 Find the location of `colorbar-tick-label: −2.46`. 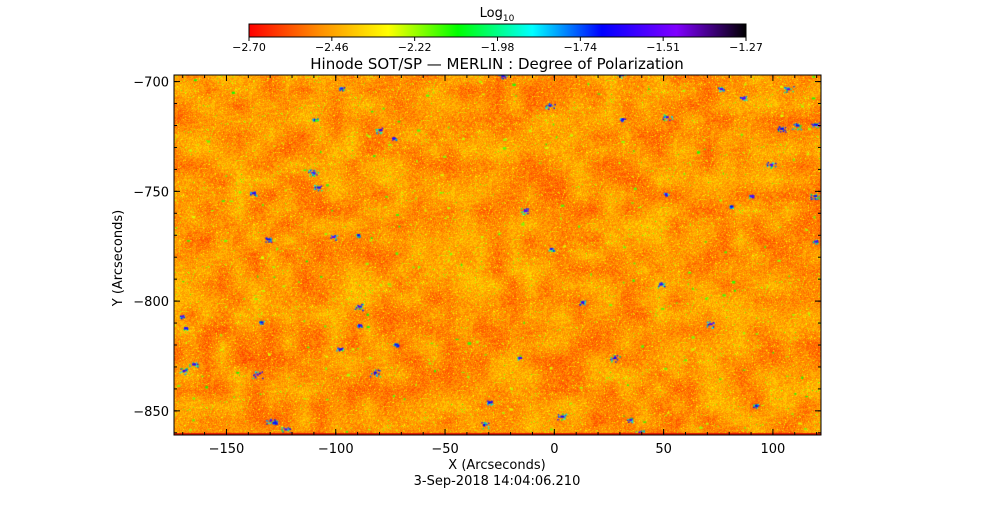

colorbar-tick-label: −2.46 is located at coordinates (332, 47).